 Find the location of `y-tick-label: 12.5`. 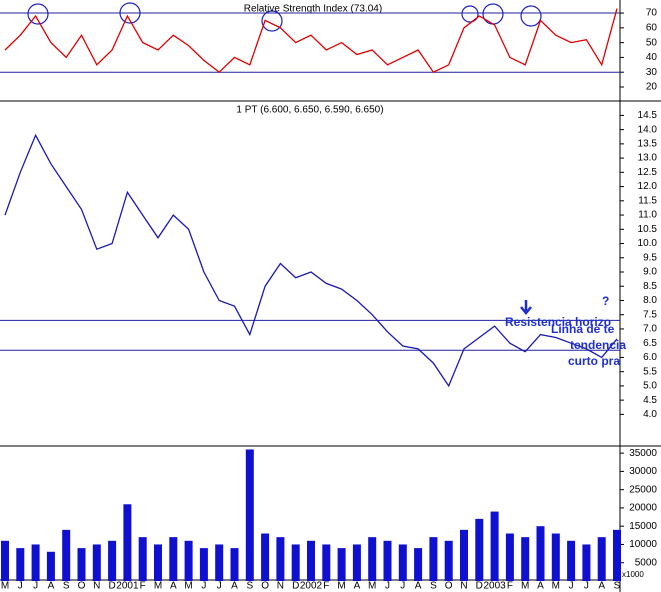

y-tick-label: 12.5 is located at coordinates (648, 172).